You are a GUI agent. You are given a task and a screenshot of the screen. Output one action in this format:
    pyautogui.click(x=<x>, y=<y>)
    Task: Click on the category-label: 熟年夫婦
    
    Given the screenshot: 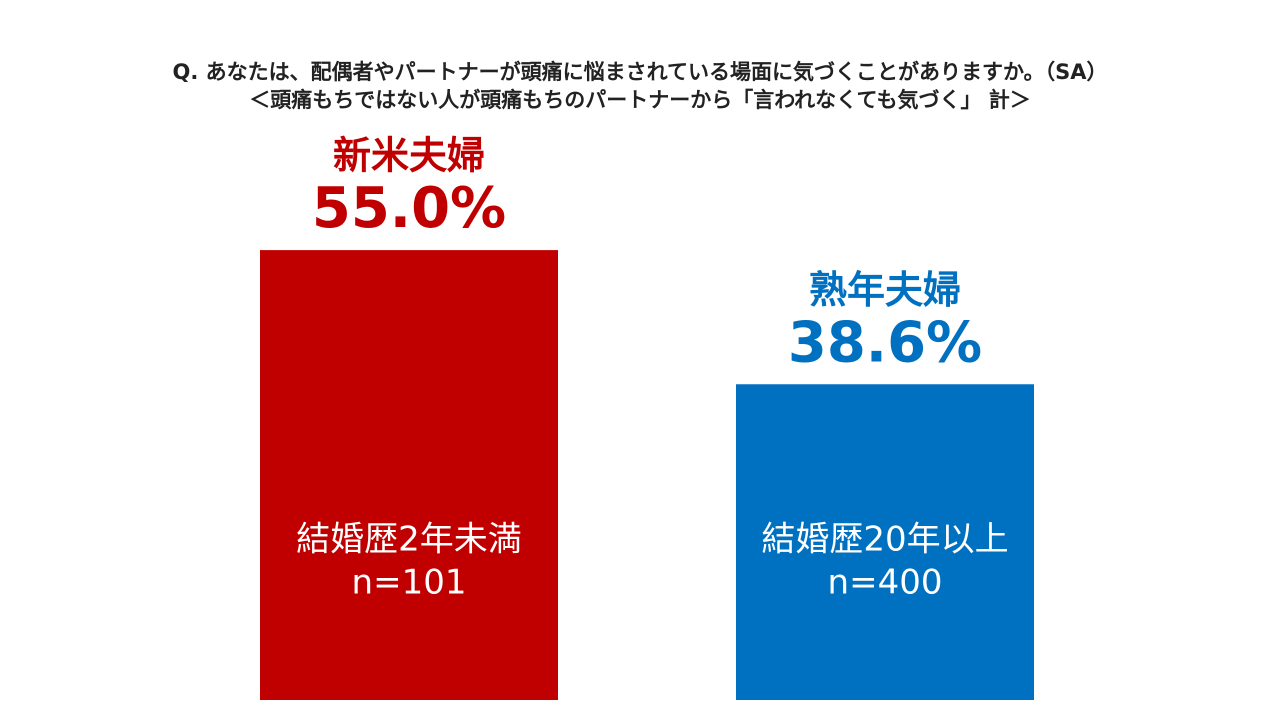 What is the action you would take?
    pyautogui.click(x=885, y=290)
    